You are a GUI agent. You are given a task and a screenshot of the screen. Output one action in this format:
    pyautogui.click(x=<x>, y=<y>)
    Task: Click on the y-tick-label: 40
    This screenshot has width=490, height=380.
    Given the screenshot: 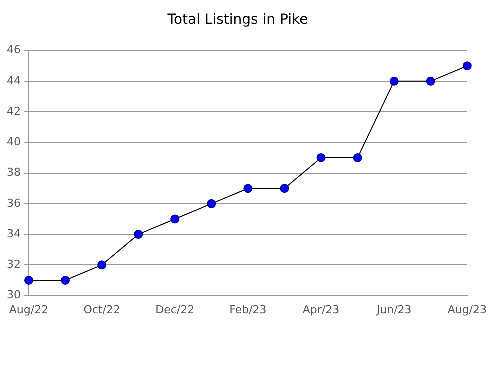 What is the action you would take?
    pyautogui.click(x=13, y=142)
    